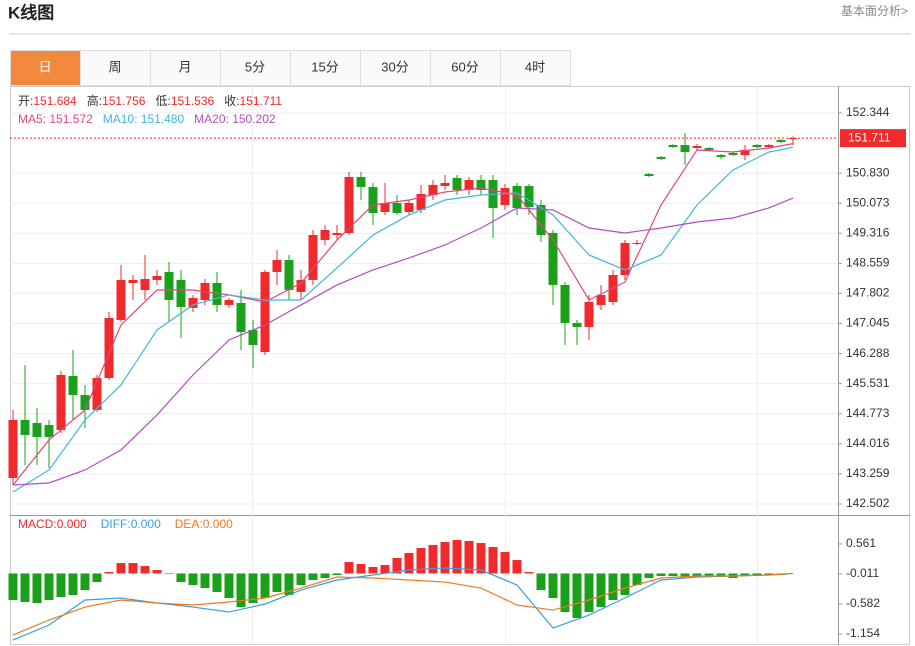 The height and width of the screenshot is (646, 915). Describe the element at coordinates (255, 66) in the screenshot. I see `tab-label: 5分` at that location.